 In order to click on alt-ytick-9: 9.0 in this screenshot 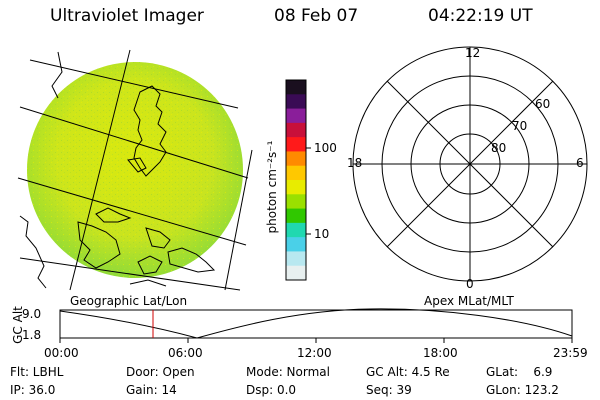, I will do `click(32, 314)`.